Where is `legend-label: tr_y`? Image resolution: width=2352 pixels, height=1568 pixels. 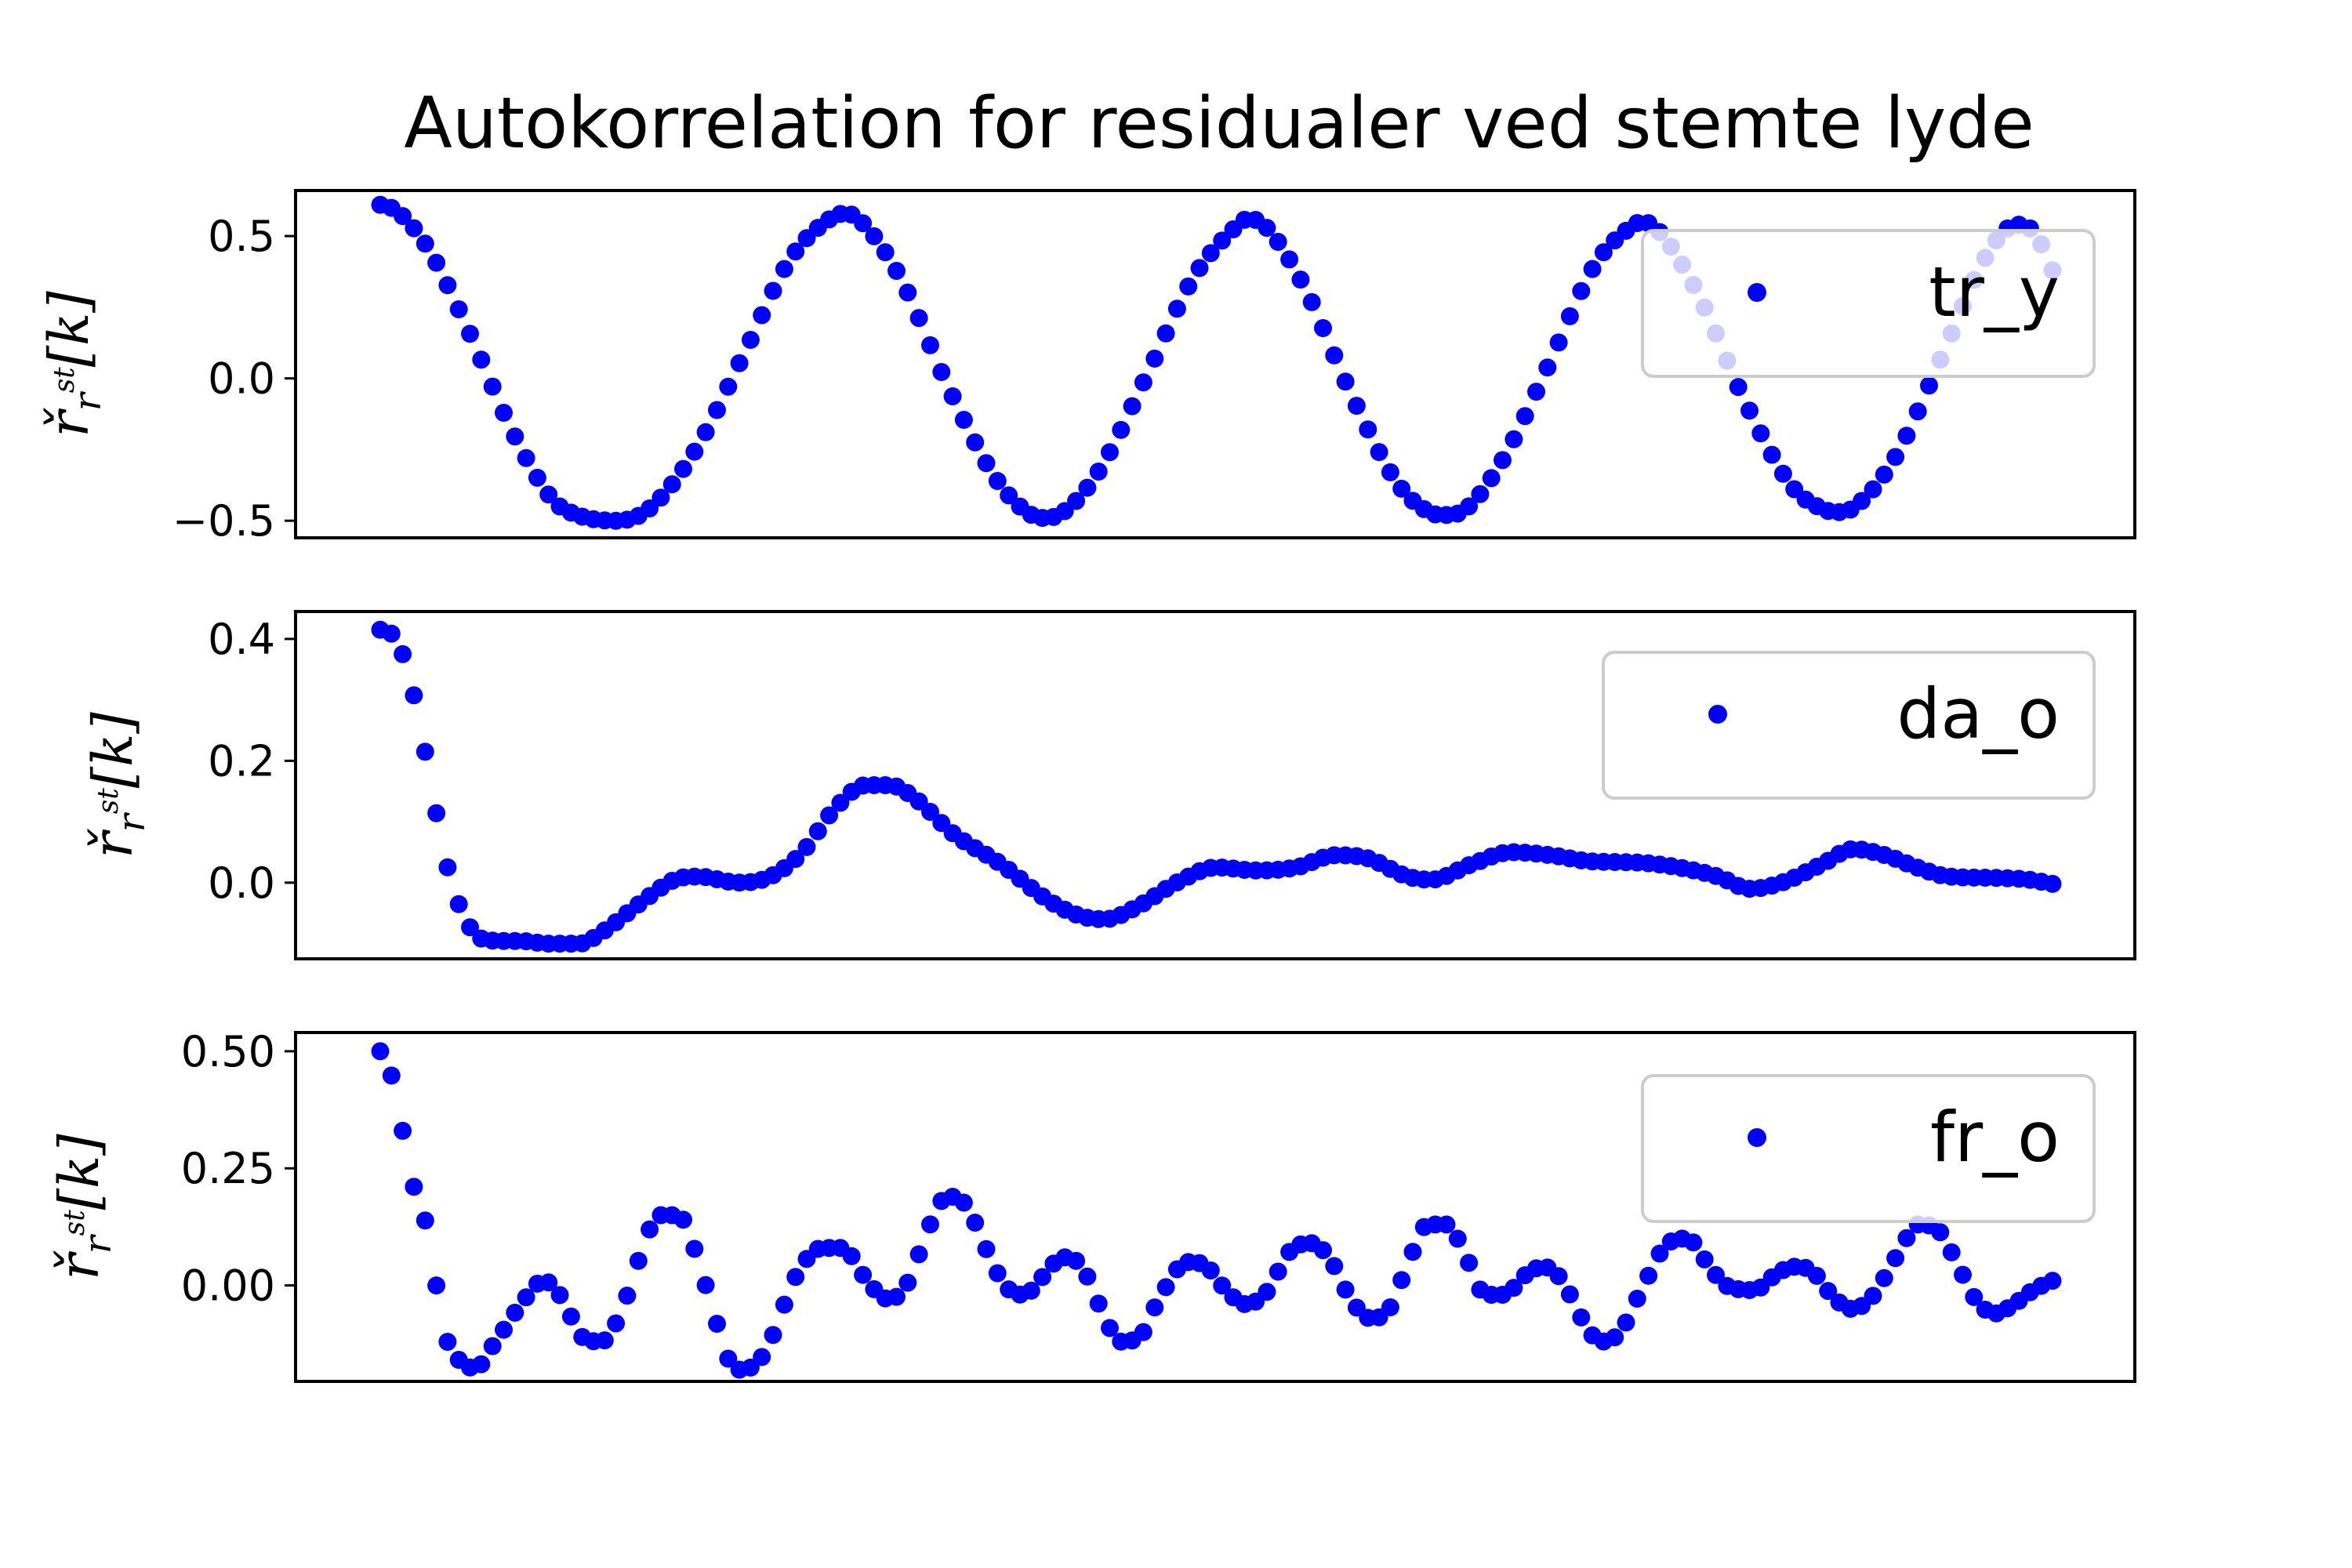 legend-label: tr_y is located at coordinates (1995, 292).